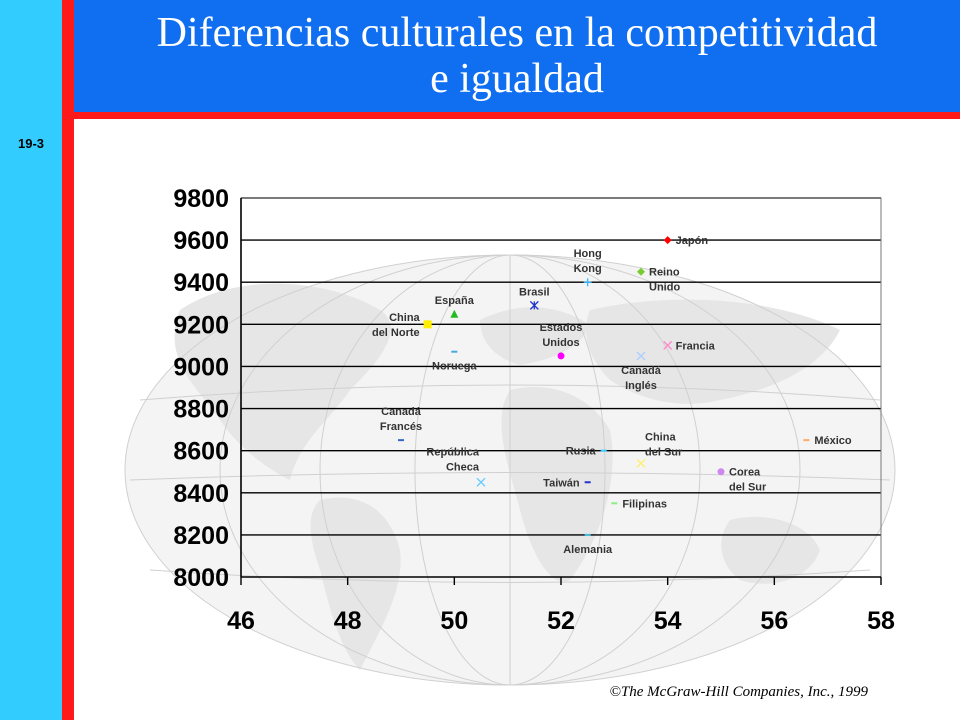 The image size is (960, 720). What do you see at coordinates (201, 367) in the screenshot?
I see `y-tick-label: 9000` at bounding box center [201, 367].